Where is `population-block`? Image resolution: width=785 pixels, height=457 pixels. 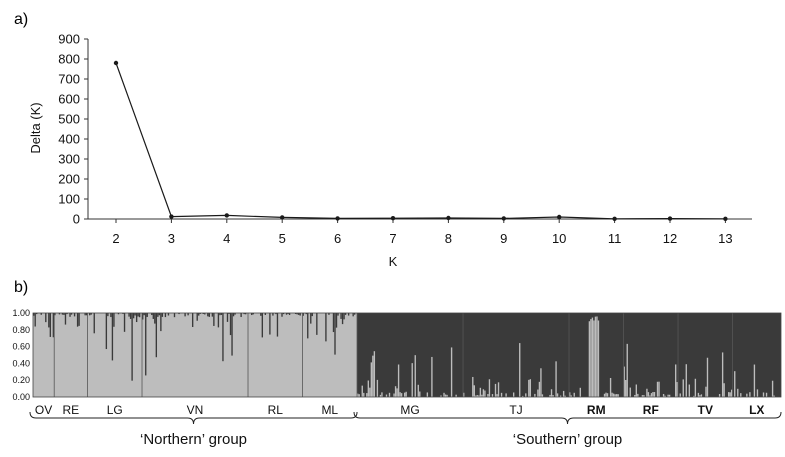
population-block is located at coordinates (705, 355).